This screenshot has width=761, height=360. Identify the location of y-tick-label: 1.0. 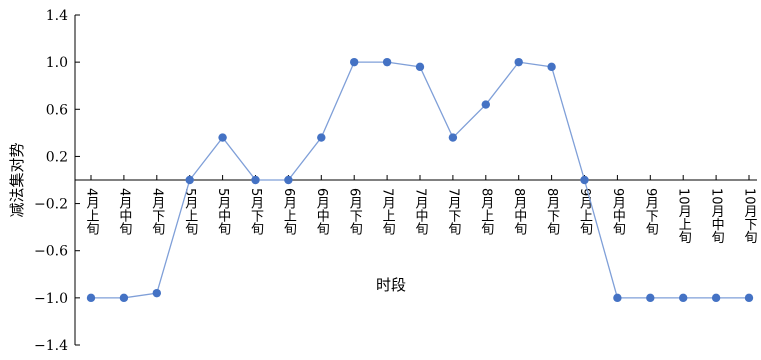
(57, 63).